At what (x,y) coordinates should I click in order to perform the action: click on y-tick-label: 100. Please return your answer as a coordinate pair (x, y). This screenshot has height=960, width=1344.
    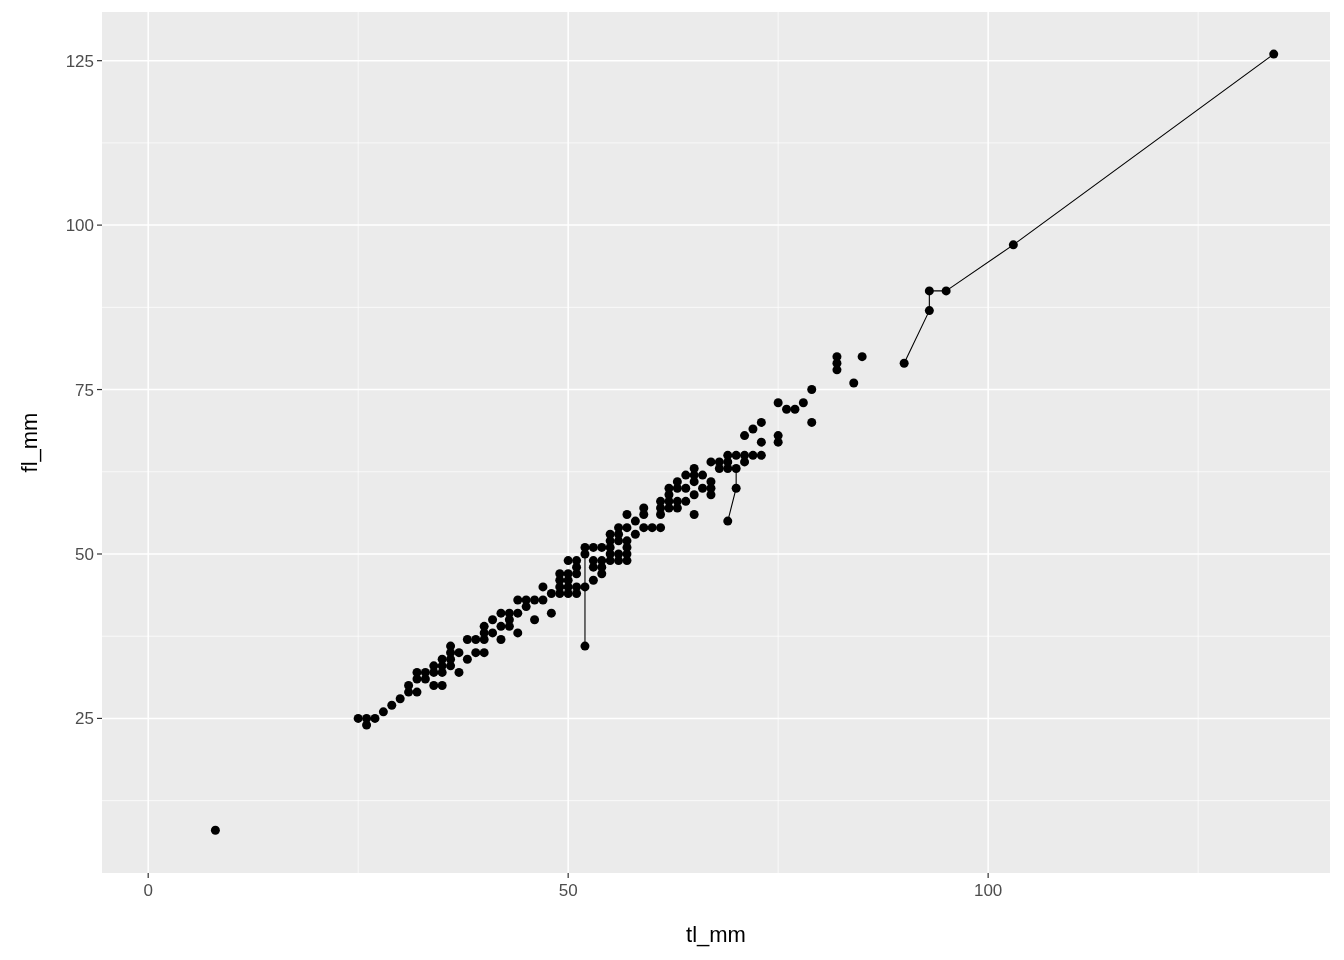
    Looking at the image, I should click on (79, 226).